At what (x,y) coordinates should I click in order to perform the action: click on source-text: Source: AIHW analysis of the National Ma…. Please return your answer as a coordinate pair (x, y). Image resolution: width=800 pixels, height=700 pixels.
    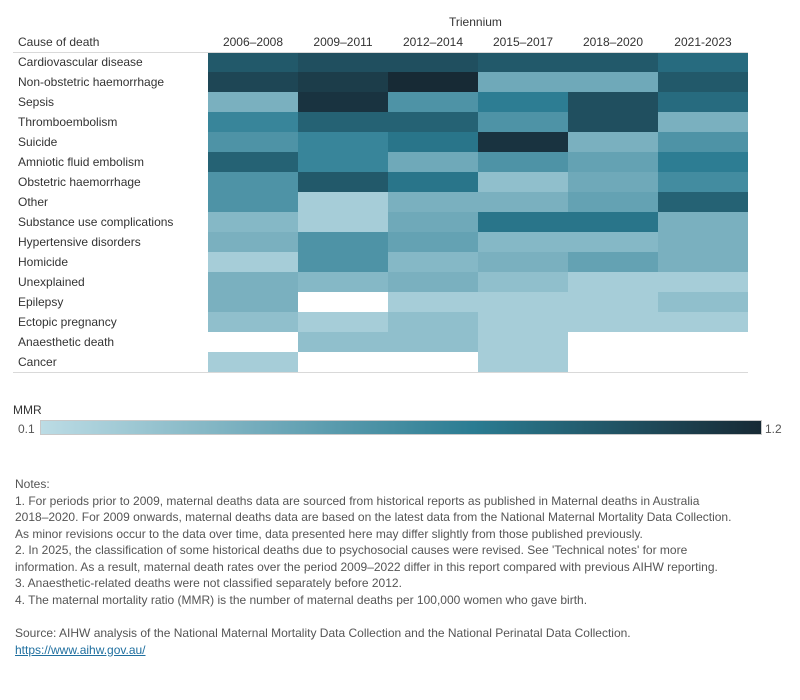
    Looking at the image, I should click on (323, 633).